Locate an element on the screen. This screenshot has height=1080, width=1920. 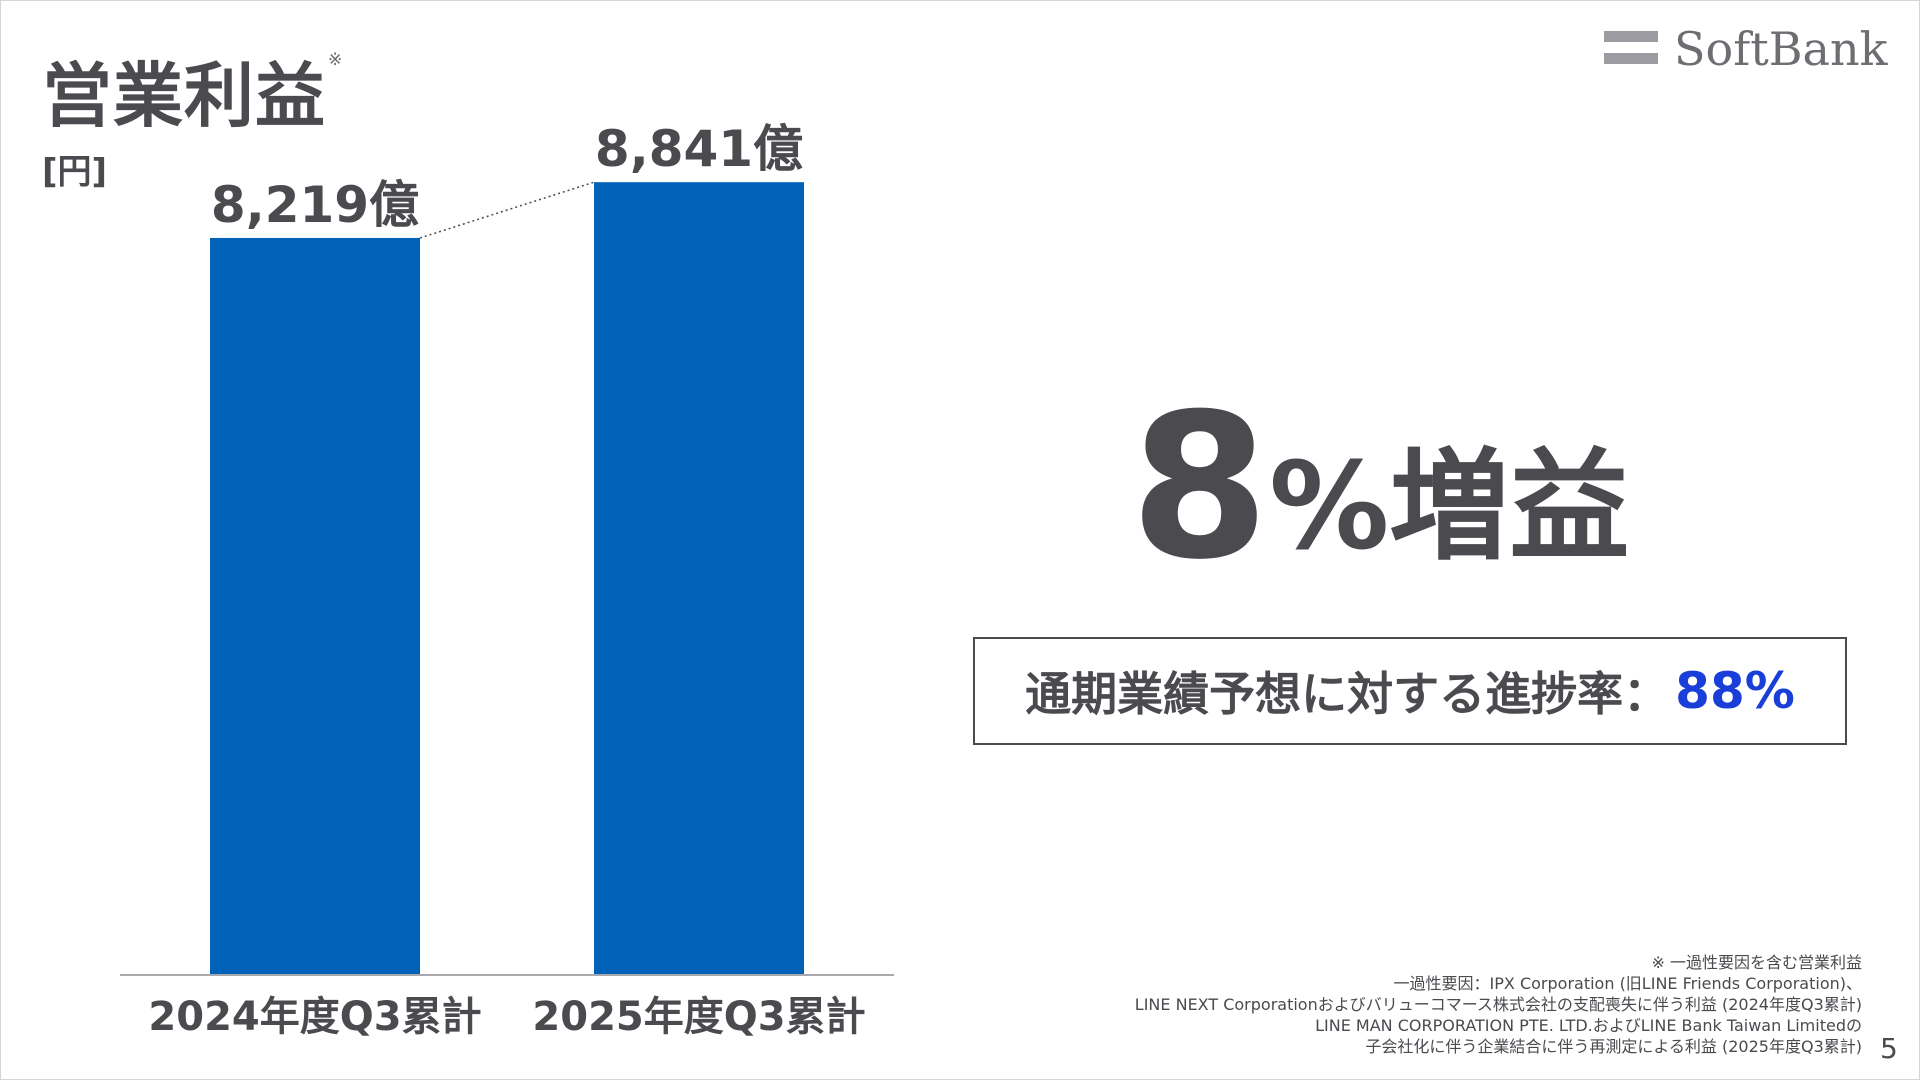
progress-rate-box: 通期業績予想に対する進捗率： 88% is located at coordinates (1410, 691).